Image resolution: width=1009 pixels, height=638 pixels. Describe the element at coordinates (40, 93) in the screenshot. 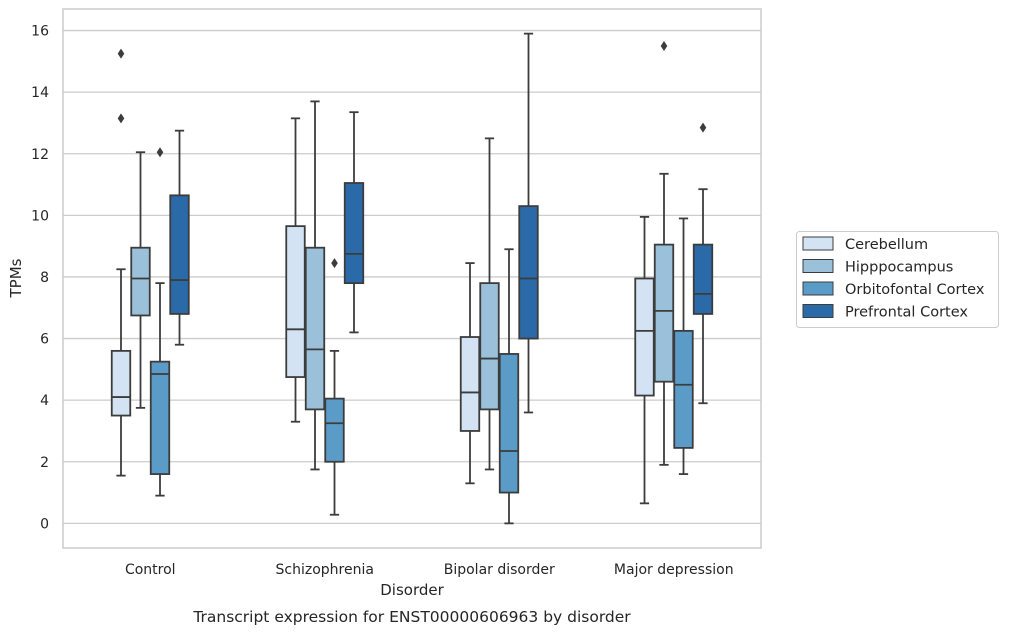

I see `y-tick-label: 14` at that location.